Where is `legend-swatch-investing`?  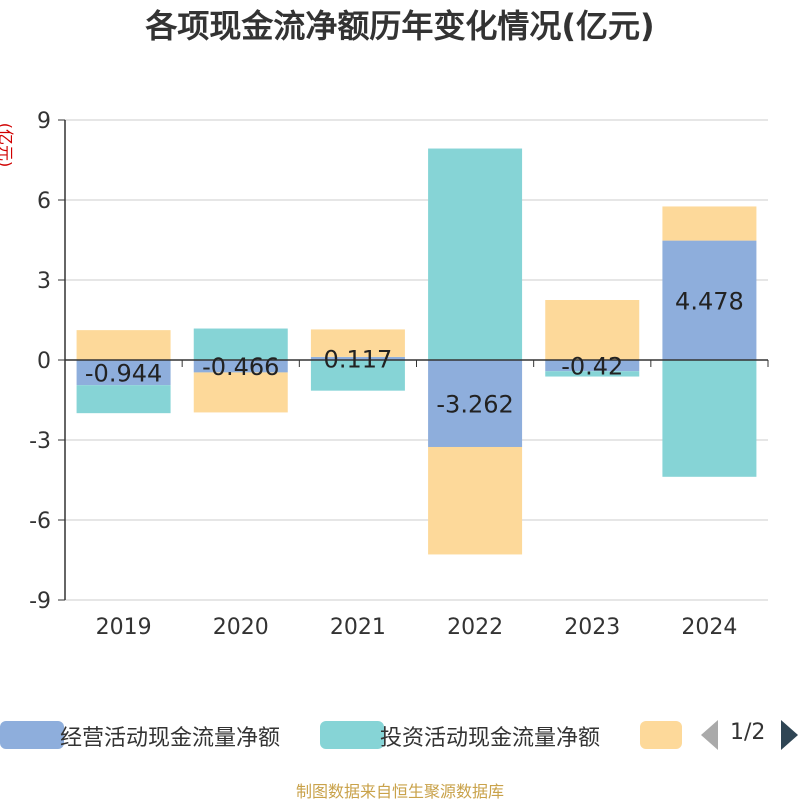
legend-swatch-investing is located at coordinates (352, 735).